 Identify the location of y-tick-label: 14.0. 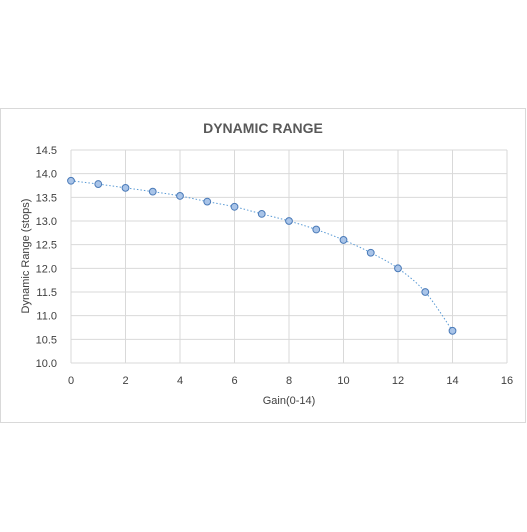
(46, 175).